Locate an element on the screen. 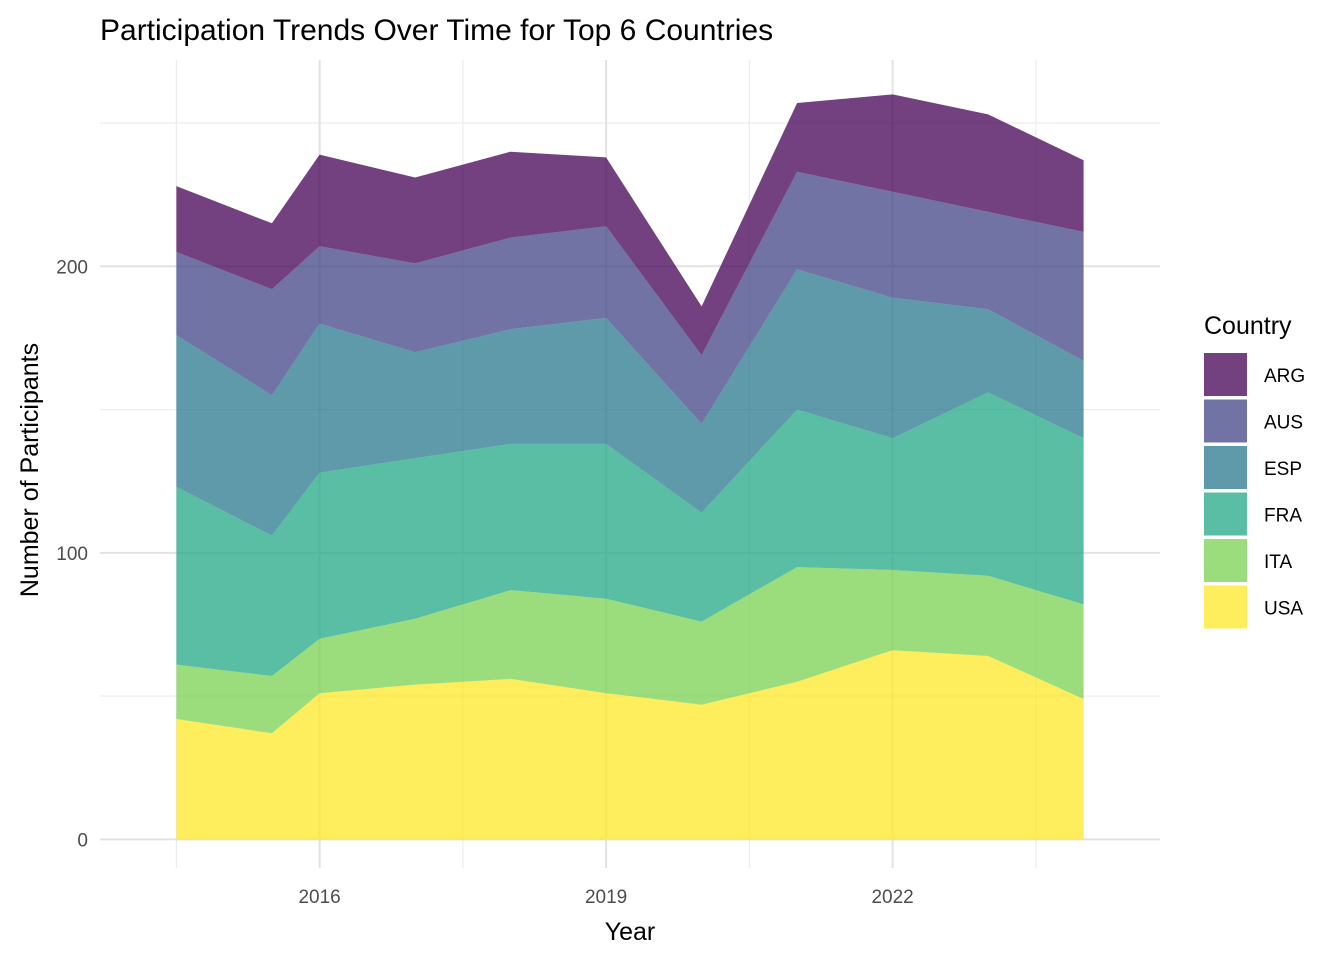 This screenshot has width=1344, height=960. y-tick-label: 100 is located at coordinates (72, 554).